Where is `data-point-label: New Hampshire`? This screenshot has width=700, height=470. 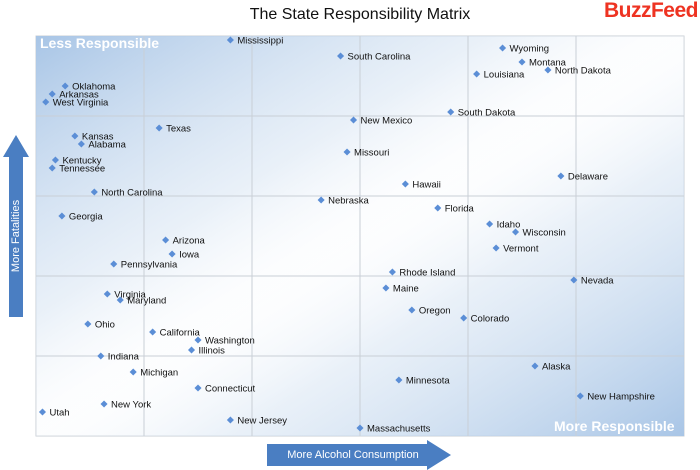
data-point-label: New Hampshire is located at coordinates (621, 397).